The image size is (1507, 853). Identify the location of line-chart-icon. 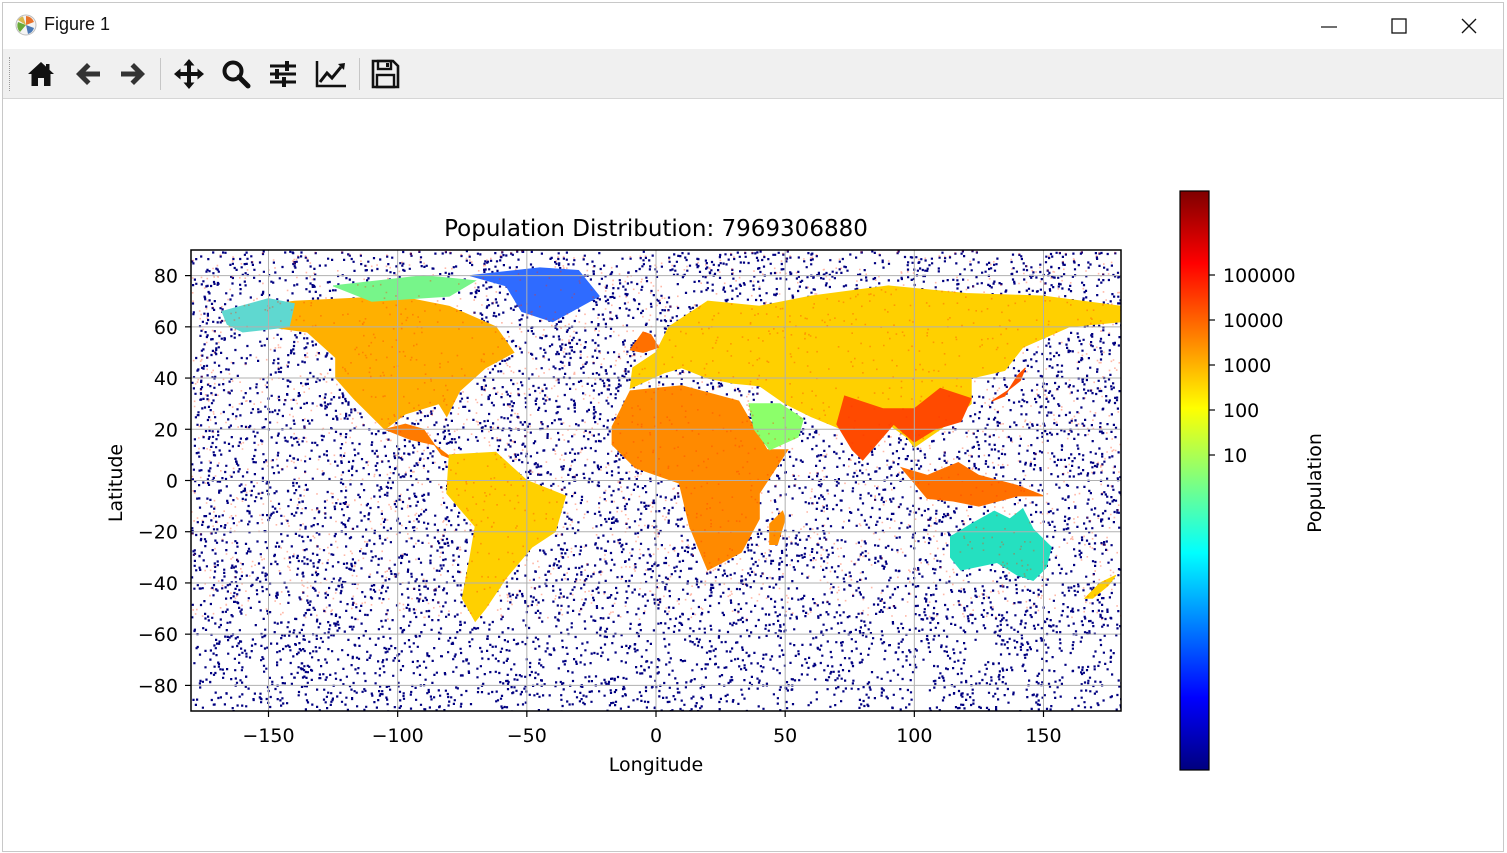
(330, 74).